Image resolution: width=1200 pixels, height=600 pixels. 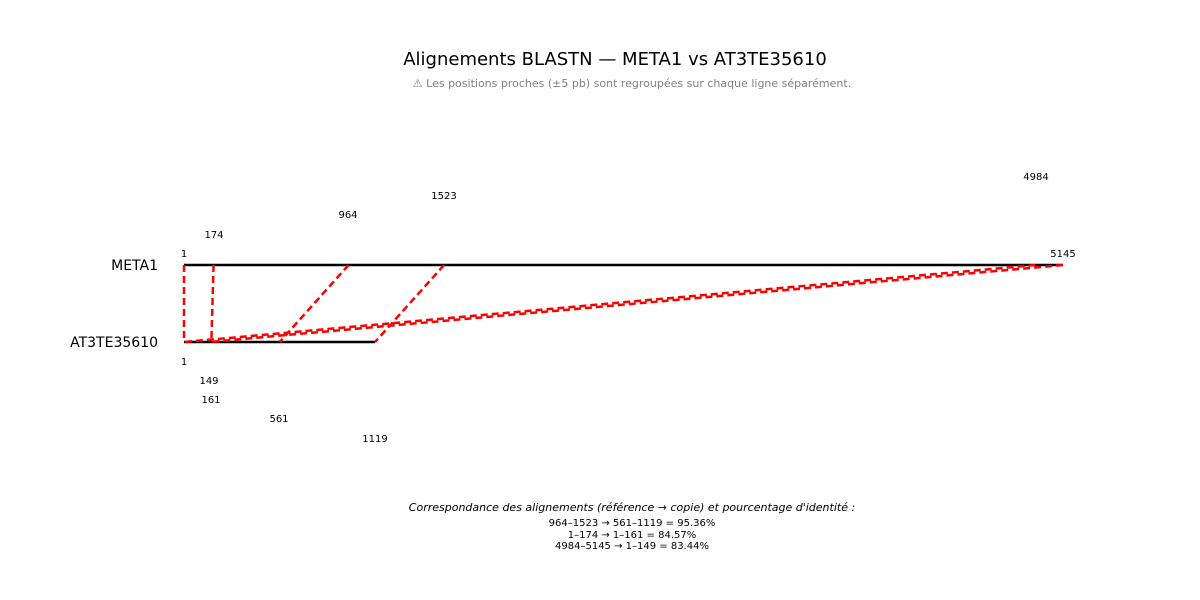 What do you see at coordinates (347, 215) in the screenshot?
I see `ref-position-label: 964` at bounding box center [347, 215].